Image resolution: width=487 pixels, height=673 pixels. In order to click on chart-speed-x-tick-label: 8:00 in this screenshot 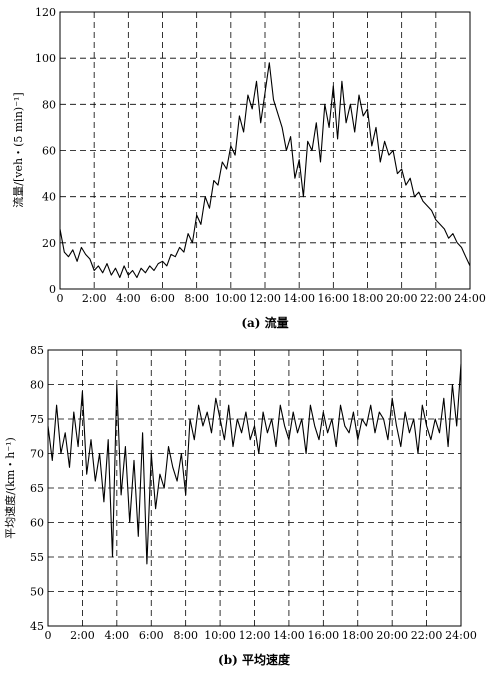, I will do `click(185, 635)`.